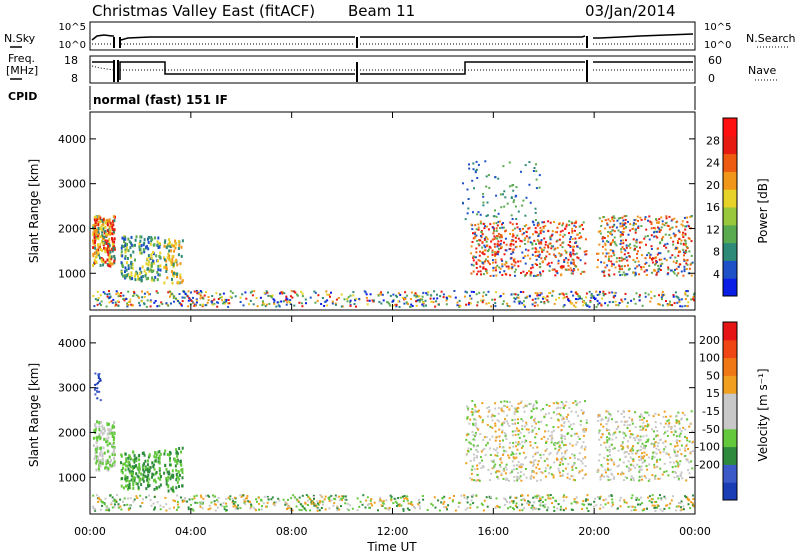  What do you see at coordinates (393, 531) in the screenshot?
I see `x-tick-label: 12:00` at bounding box center [393, 531].